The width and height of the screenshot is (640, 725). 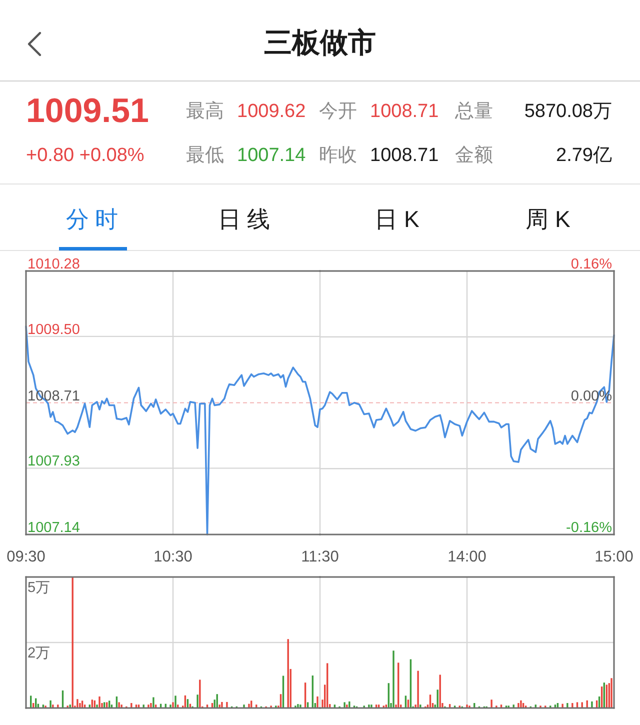 What do you see at coordinates (467, 557) in the screenshot?
I see `x-tick-label: 14:00` at bounding box center [467, 557].